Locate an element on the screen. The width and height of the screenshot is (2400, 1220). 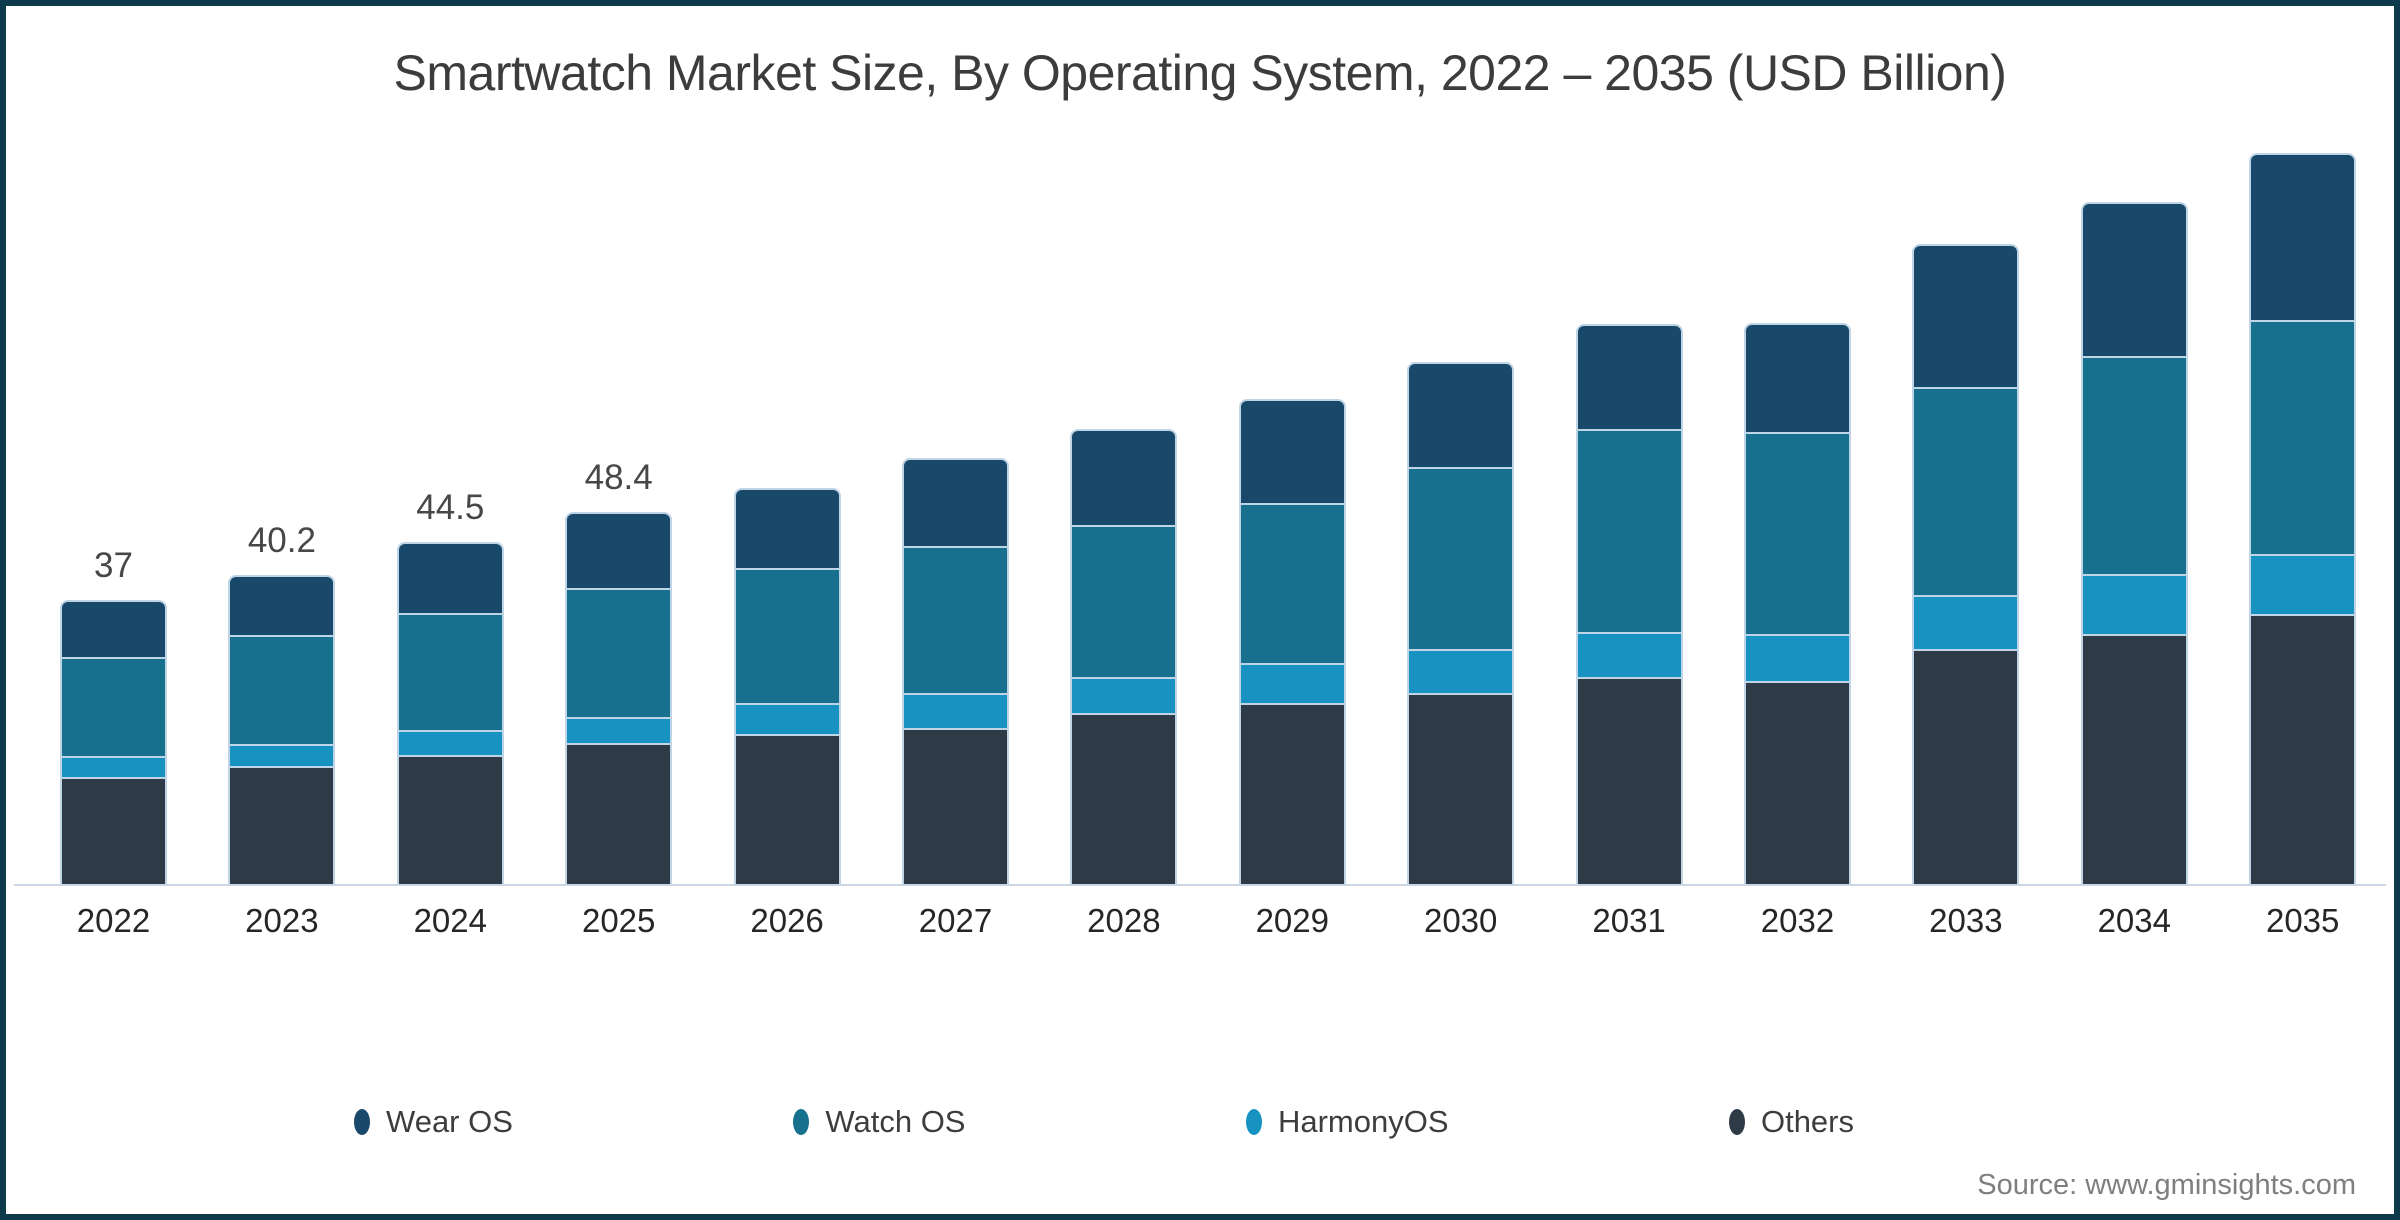
segment-watch-os-2033 is located at coordinates (1966, 491).